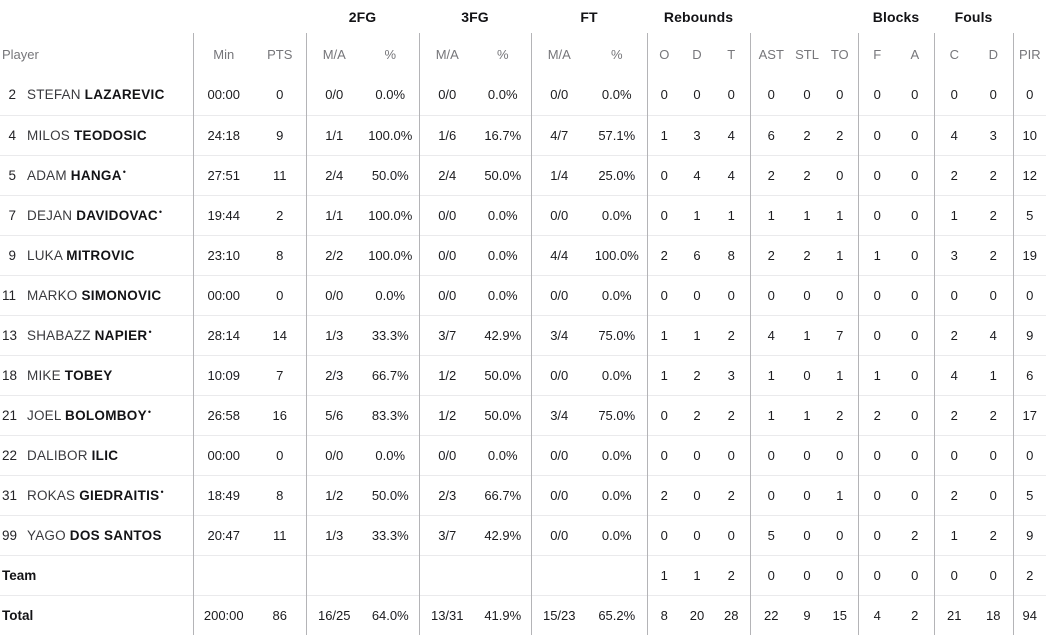  I want to click on col-header-3fg-ma: M/A, so click(446, 54).